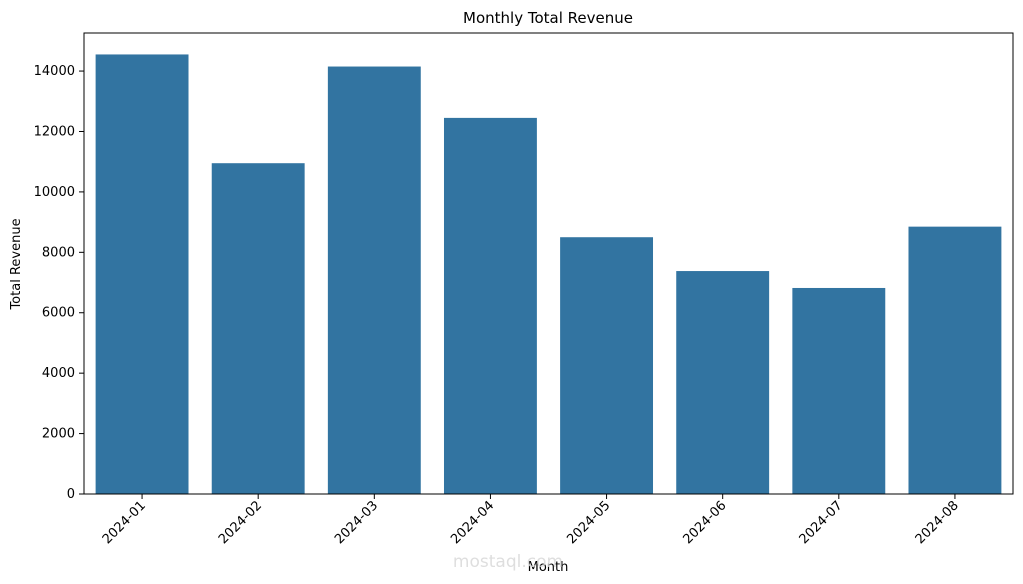 The height and width of the screenshot is (584, 1023). Describe the element at coordinates (54, 131) in the screenshot. I see `y-tick-label: 12000` at that location.